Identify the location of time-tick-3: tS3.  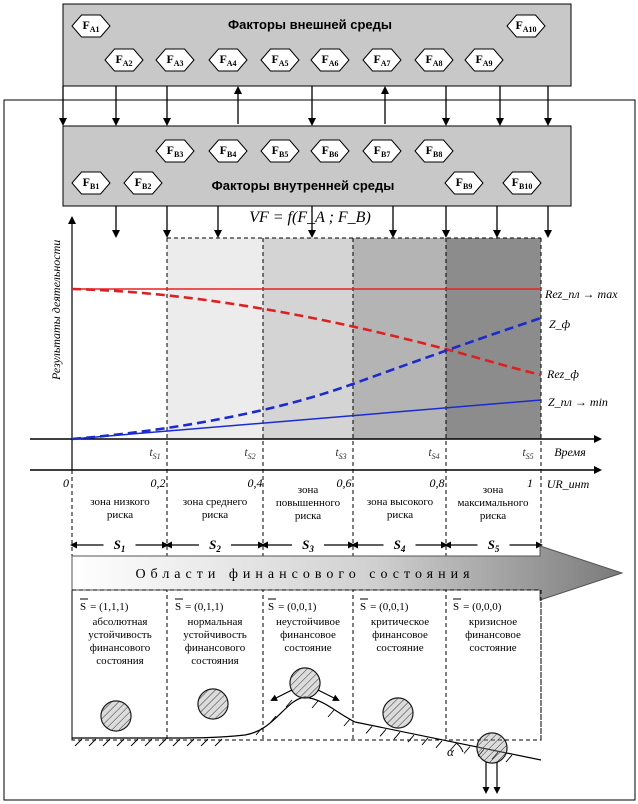
(340, 453).